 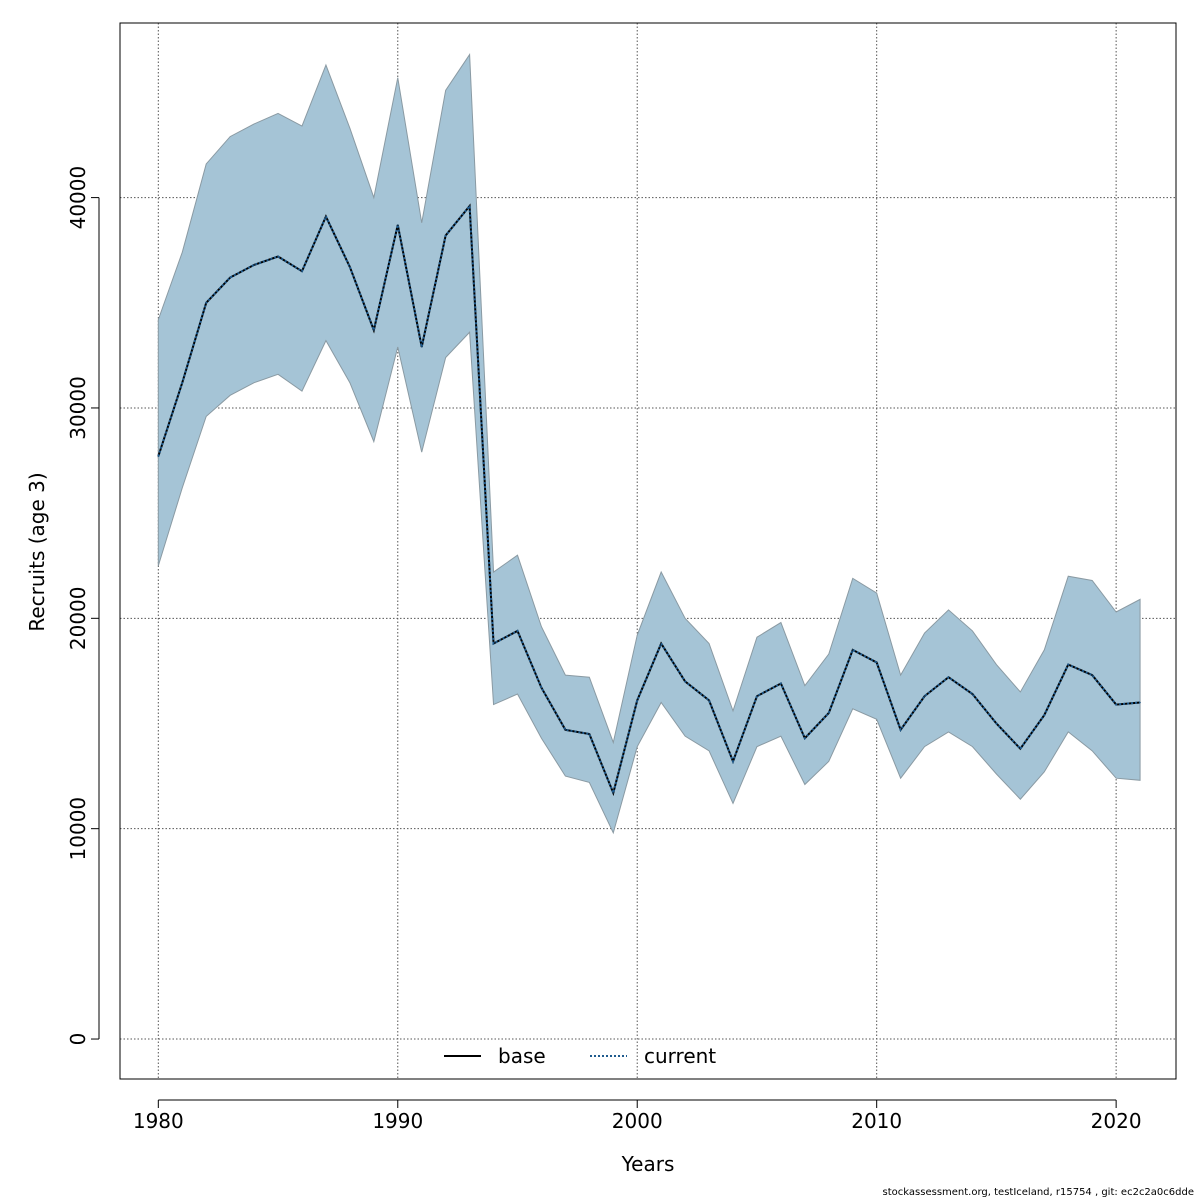 What do you see at coordinates (78, 829) in the screenshot?
I see `y-tick-label: 10000` at bounding box center [78, 829].